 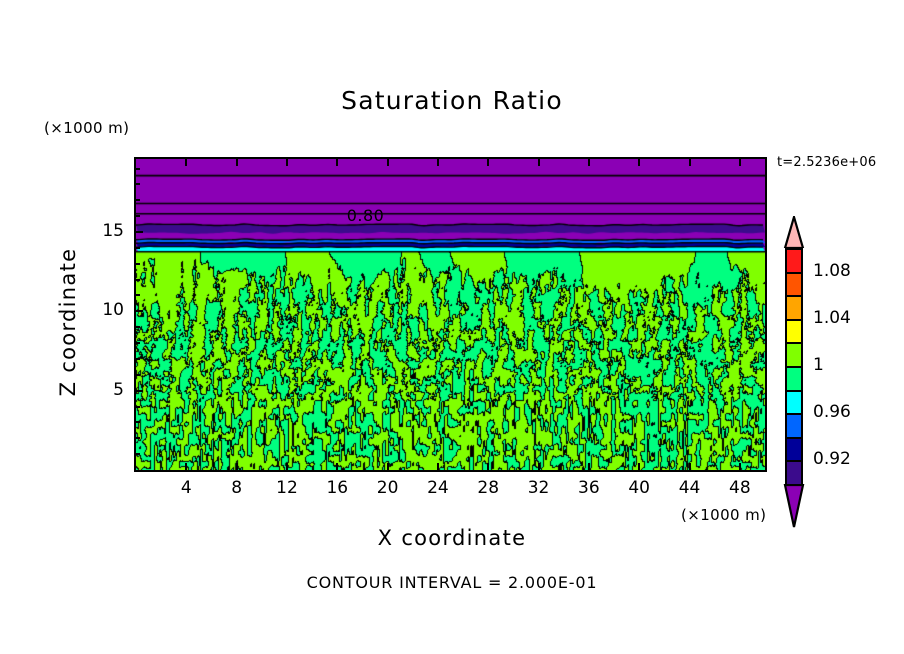 What do you see at coordinates (488, 488) in the screenshot?
I see `x-tick-label-28: 28` at bounding box center [488, 488].